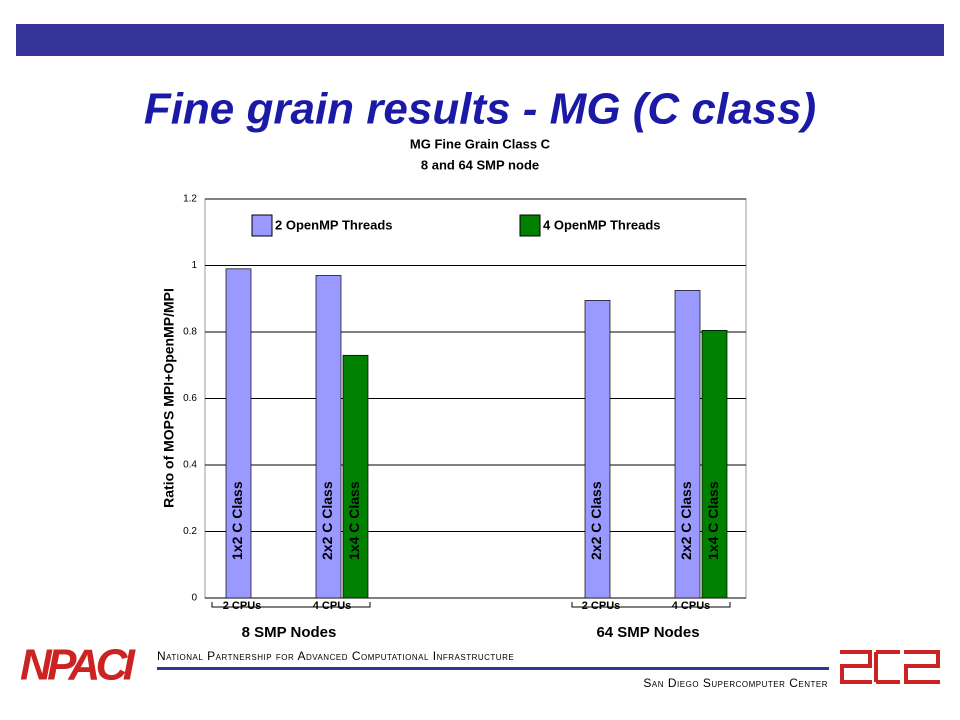  I want to click on y-tick-label: 0.8, so click(190, 332).